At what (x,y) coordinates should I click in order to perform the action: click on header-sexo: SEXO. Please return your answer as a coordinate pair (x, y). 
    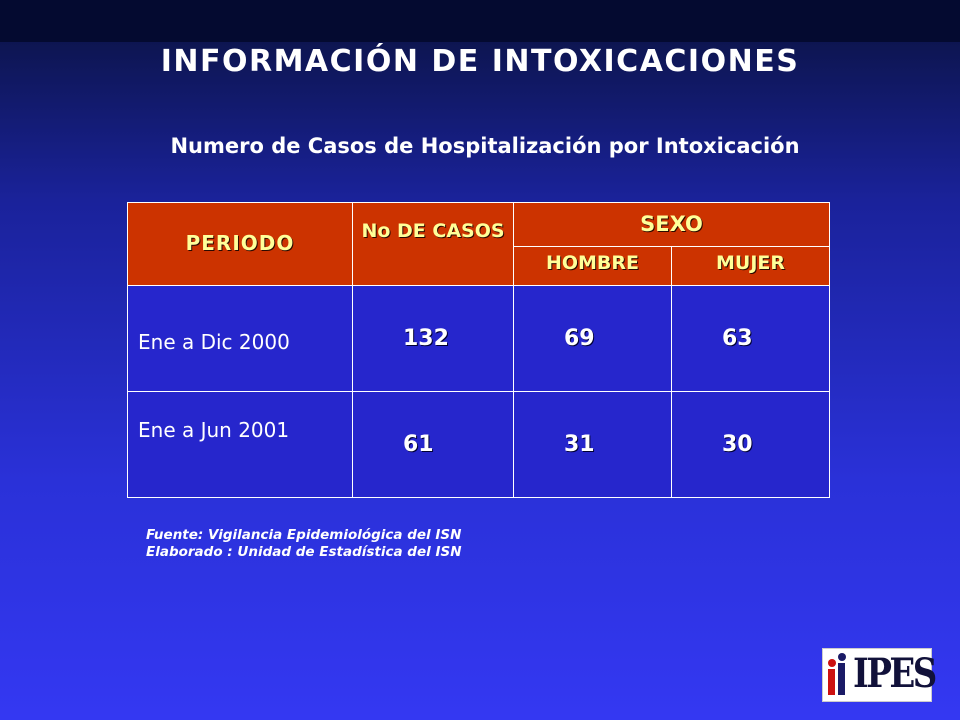
    Looking at the image, I should click on (671, 224).